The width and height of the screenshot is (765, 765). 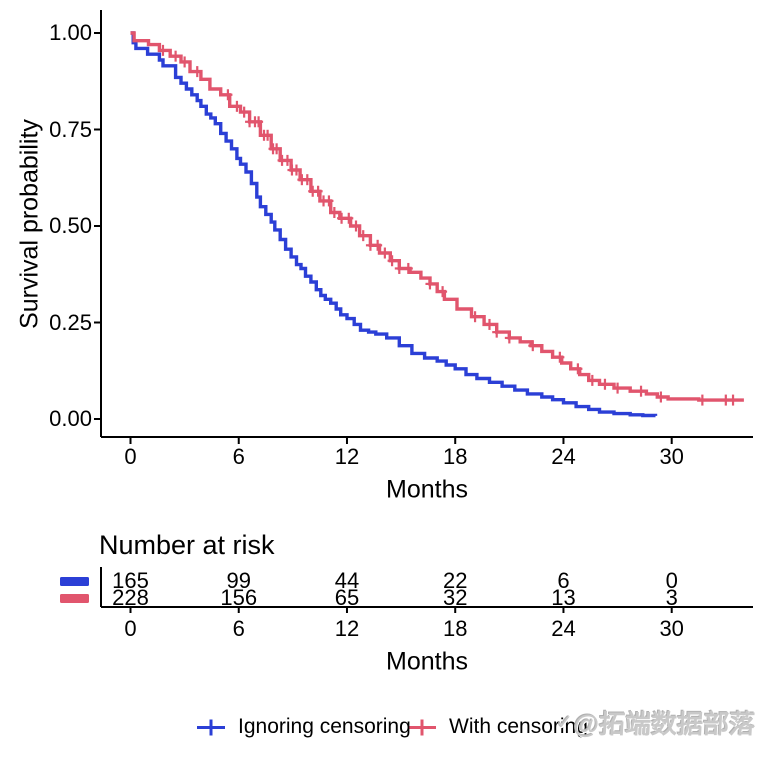 What do you see at coordinates (664, 724) in the screenshot?
I see `watermark-text: @拓端数据部落` at bounding box center [664, 724].